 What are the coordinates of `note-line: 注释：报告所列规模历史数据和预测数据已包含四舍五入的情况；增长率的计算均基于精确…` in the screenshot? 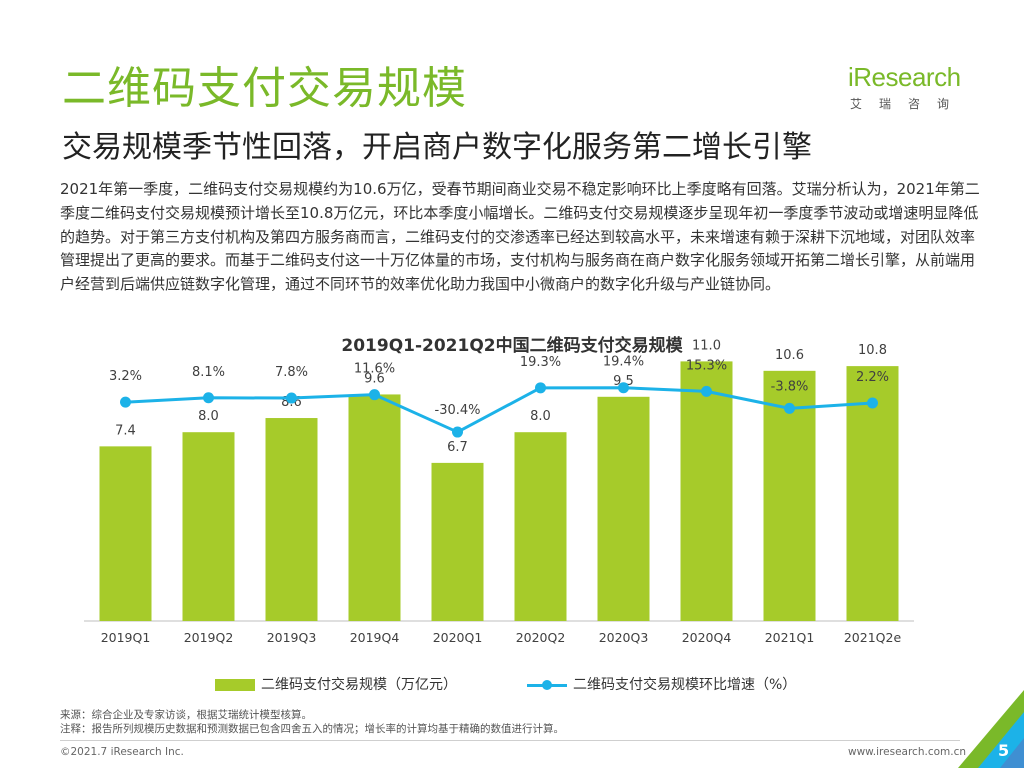 It's located at (312, 729).